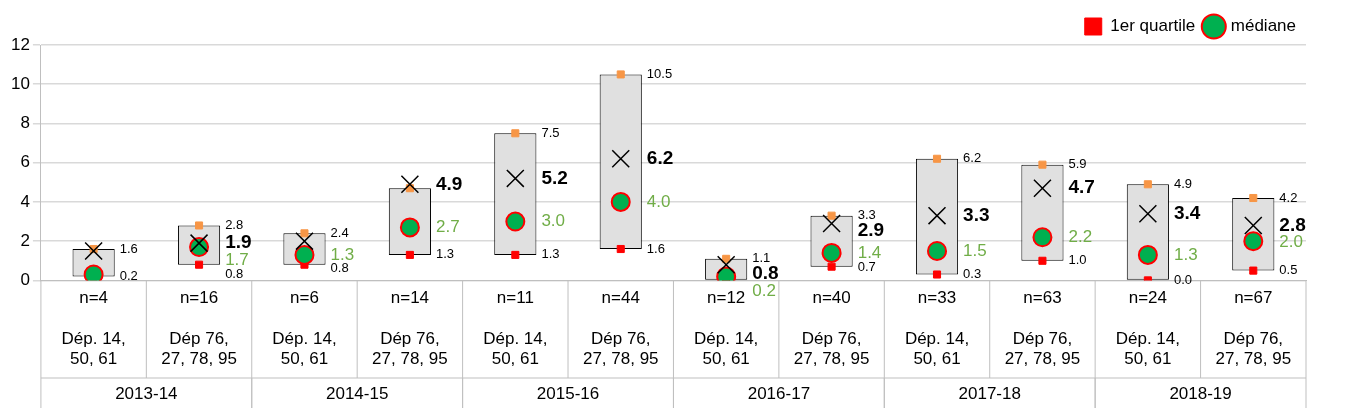 This screenshot has width=1354, height=408. What do you see at coordinates (659, 73) in the screenshot?
I see `data-label: 10.5` at bounding box center [659, 73].